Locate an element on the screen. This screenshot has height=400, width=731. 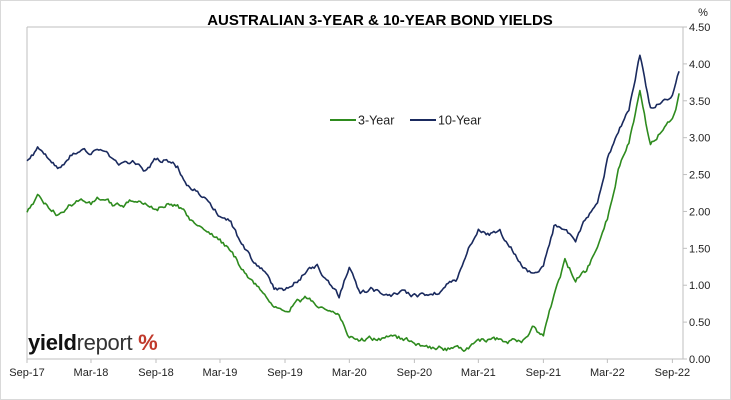
y-axis-unit-label: % is located at coordinates (703, 13).